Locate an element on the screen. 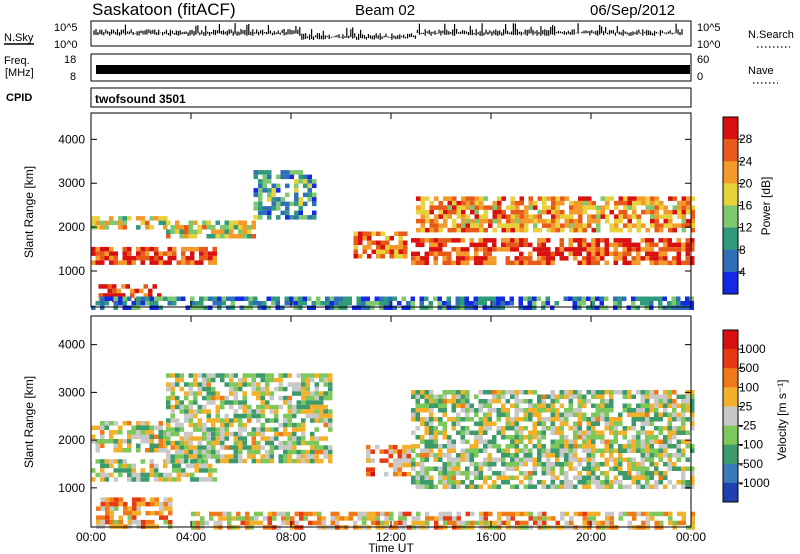  cpid-label: CPID is located at coordinates (19, 98).